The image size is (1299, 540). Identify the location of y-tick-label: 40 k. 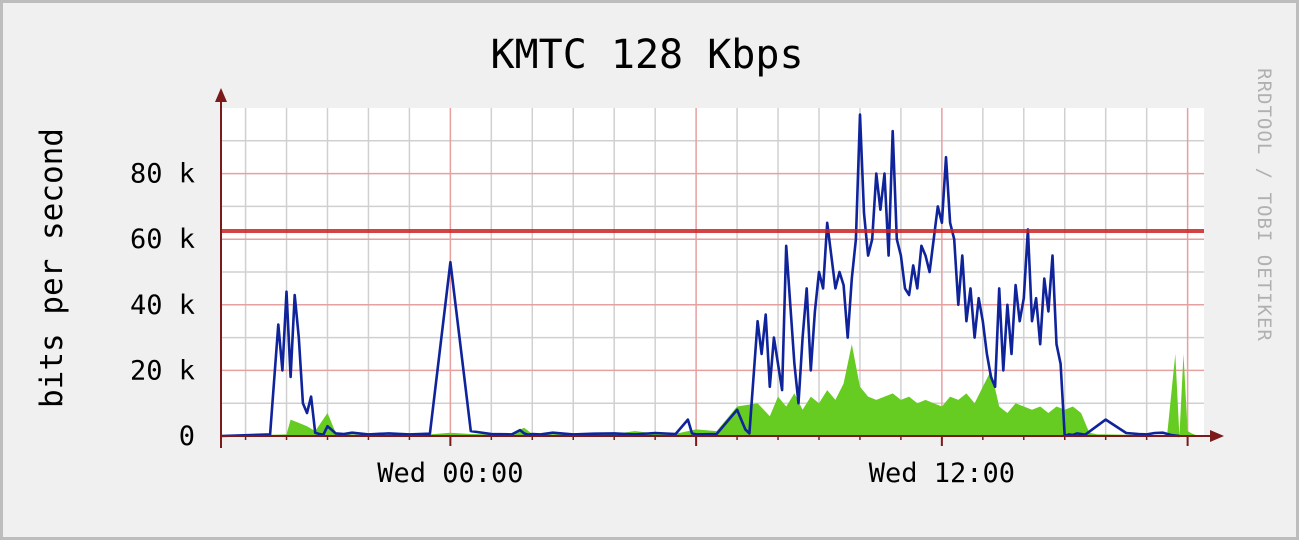
(162, 305).